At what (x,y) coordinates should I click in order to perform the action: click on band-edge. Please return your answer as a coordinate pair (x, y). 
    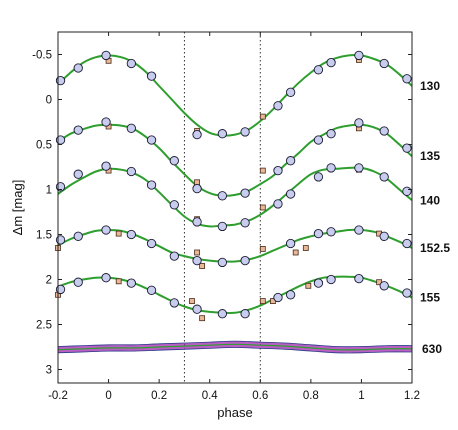
    Looking at the image, I should click on (235, 344).